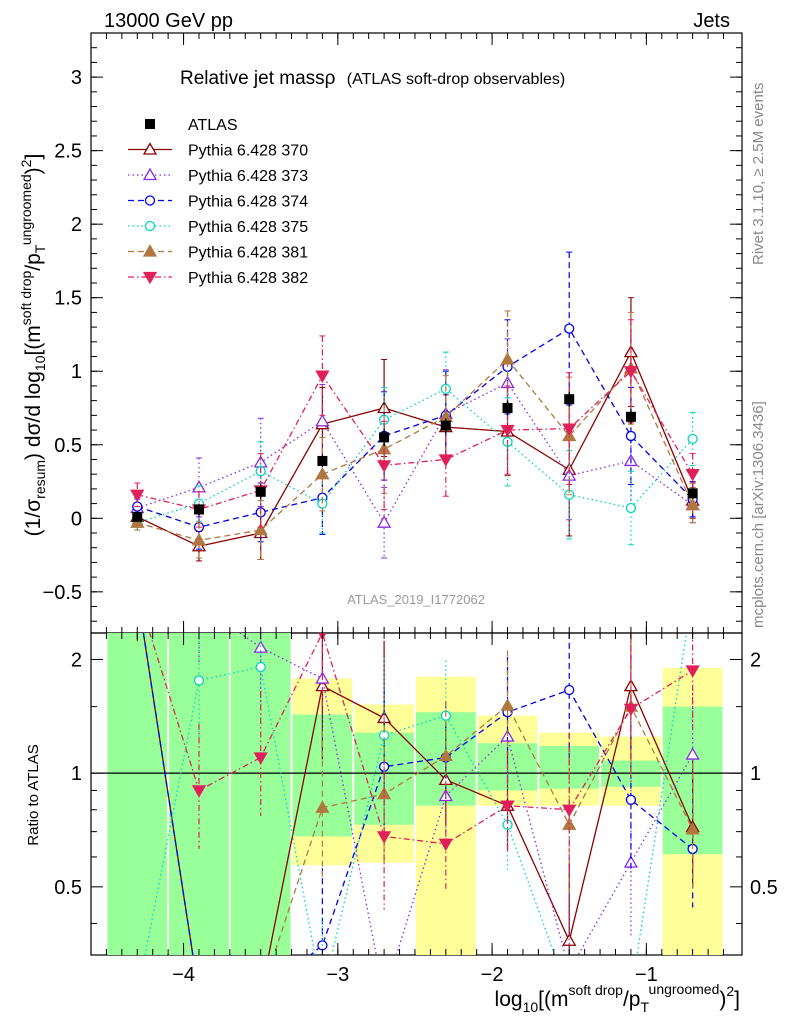  What do you see at coordinates (76, 372) in the screenshot?
I see `y-tick-label: 1` at bounding box center [76, 372].